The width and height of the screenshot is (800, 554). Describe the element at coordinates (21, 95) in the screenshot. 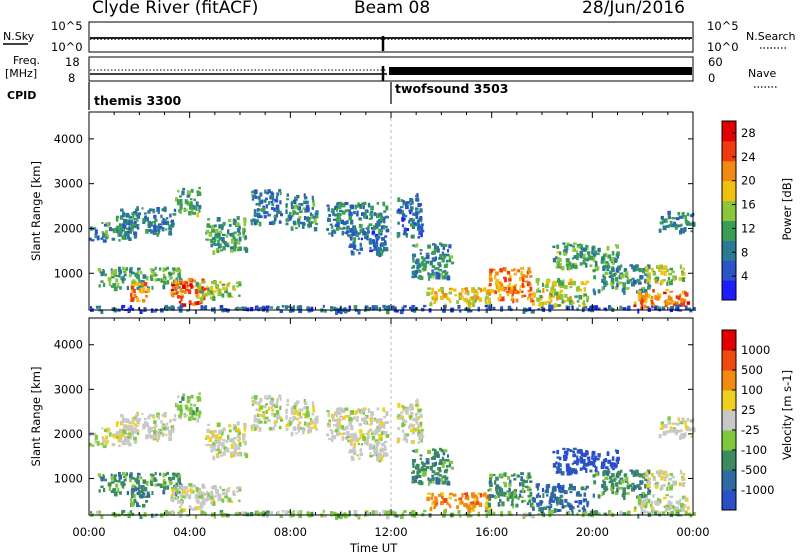

I see `cpid-label: CPID` at that location.